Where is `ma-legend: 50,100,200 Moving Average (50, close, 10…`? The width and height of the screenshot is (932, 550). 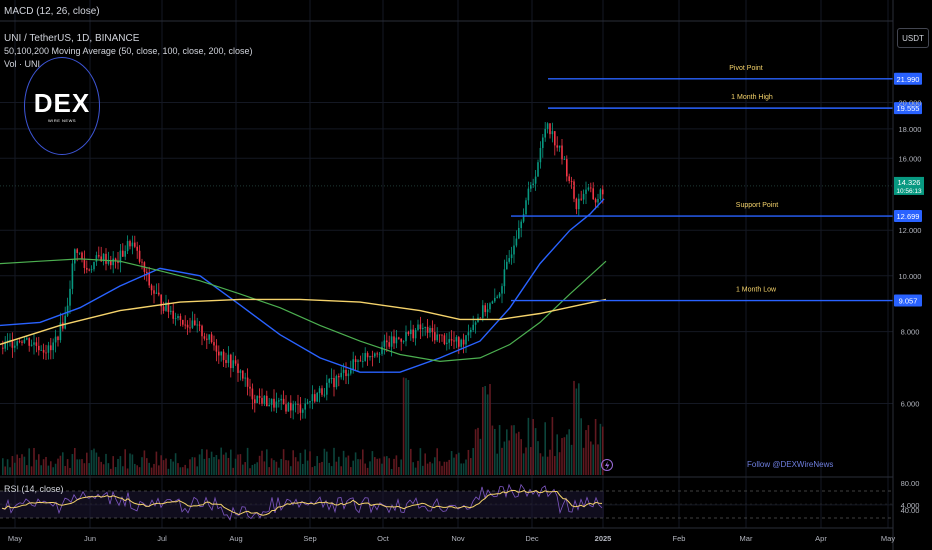
ma-legend: 50,100,200 Moving Average (50, close, 10… is located at coordinates (128, 51).